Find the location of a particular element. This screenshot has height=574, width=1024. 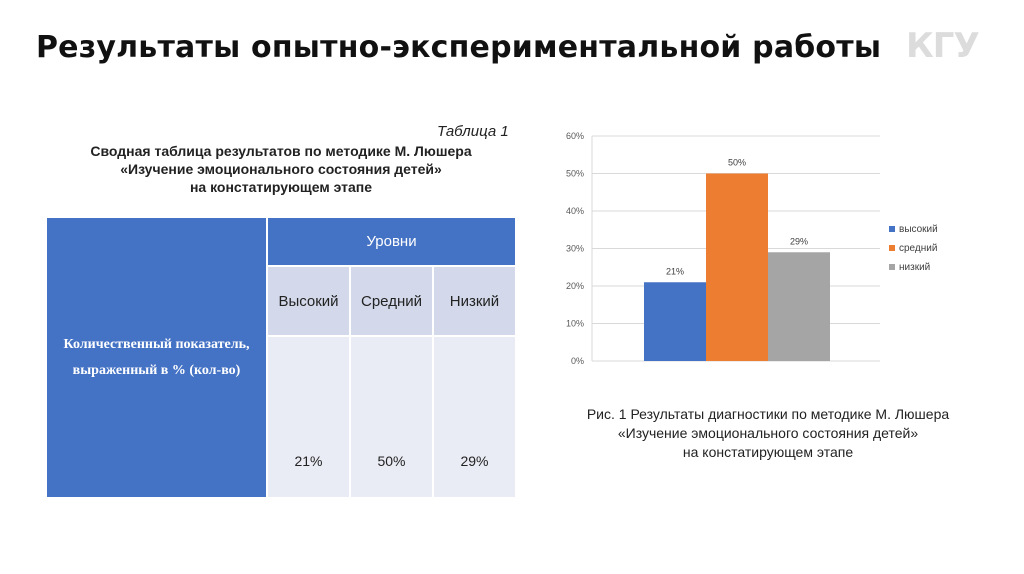

data-label: 50% is located at coordinates (737, 163).